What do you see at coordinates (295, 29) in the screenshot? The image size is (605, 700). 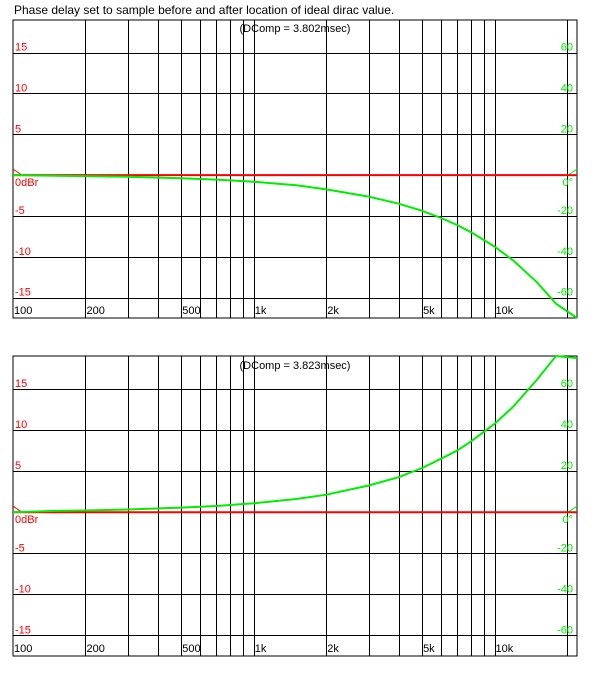 I see `dcomp-annotation: (DComp = 3.802msec)` at bounding box center [295, 29].